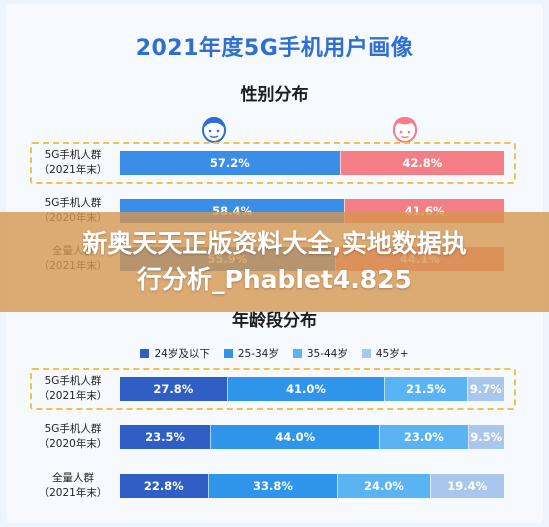 The width and height of the screenshot is (549, 527). I want to click on bar-value-label: 57.2%, so click(229, 163).